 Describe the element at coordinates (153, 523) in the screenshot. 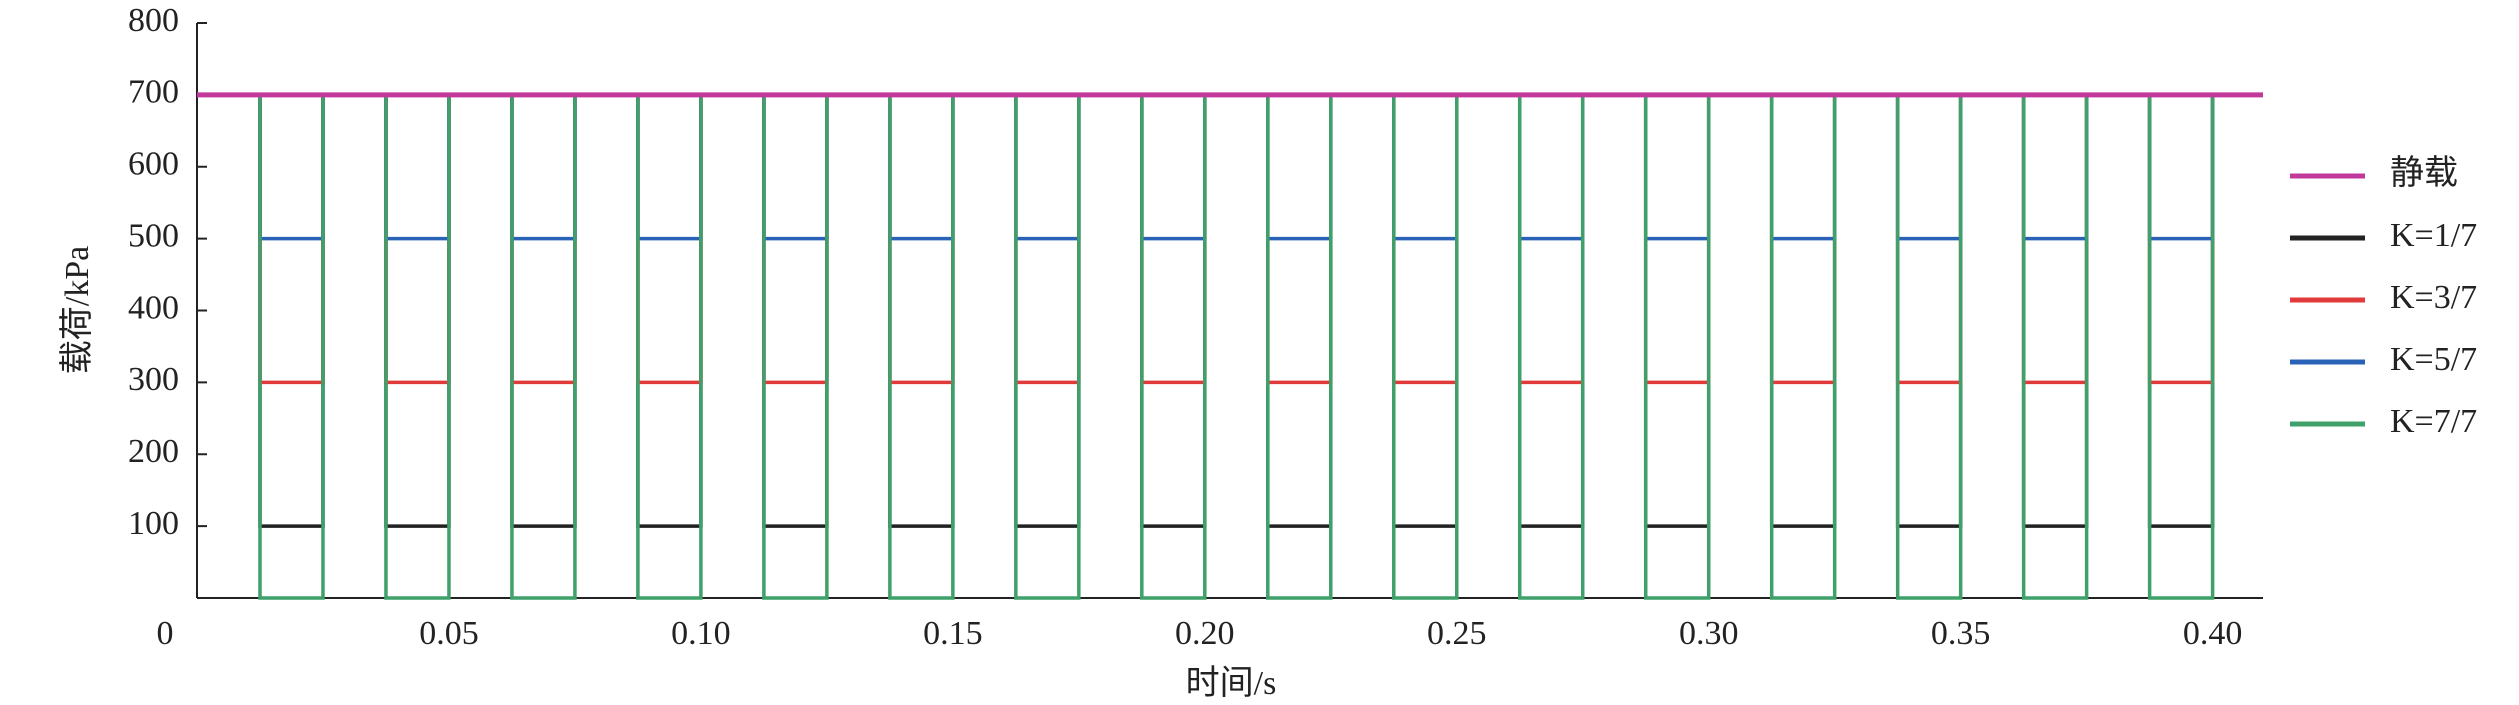

I see `y-tick-label: 100` at that location.